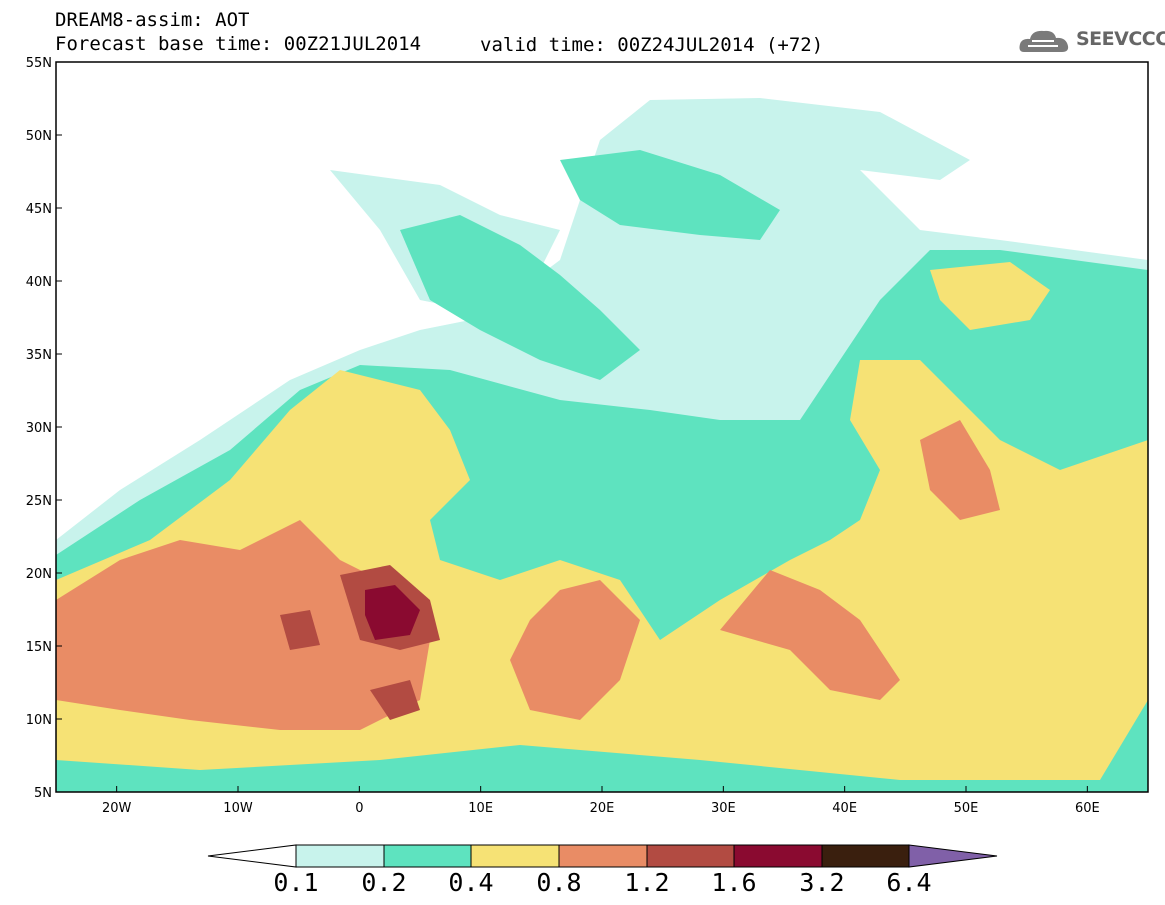 The width and height of the screenshot is (1165, 905). Describe the element at coordinates (471, 882) in the screenshot. I see `colorbar-label: 0.4` at that location.